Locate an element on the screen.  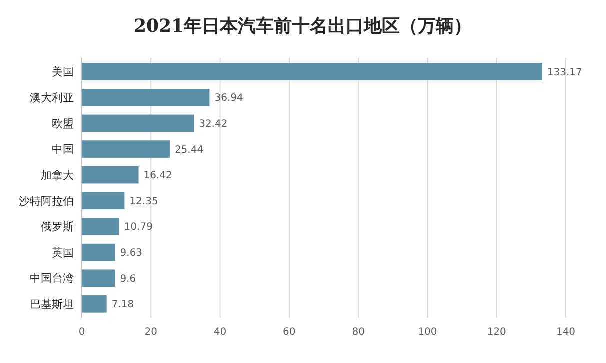
data-label: 16.42 is located at coordinates (158, 176).